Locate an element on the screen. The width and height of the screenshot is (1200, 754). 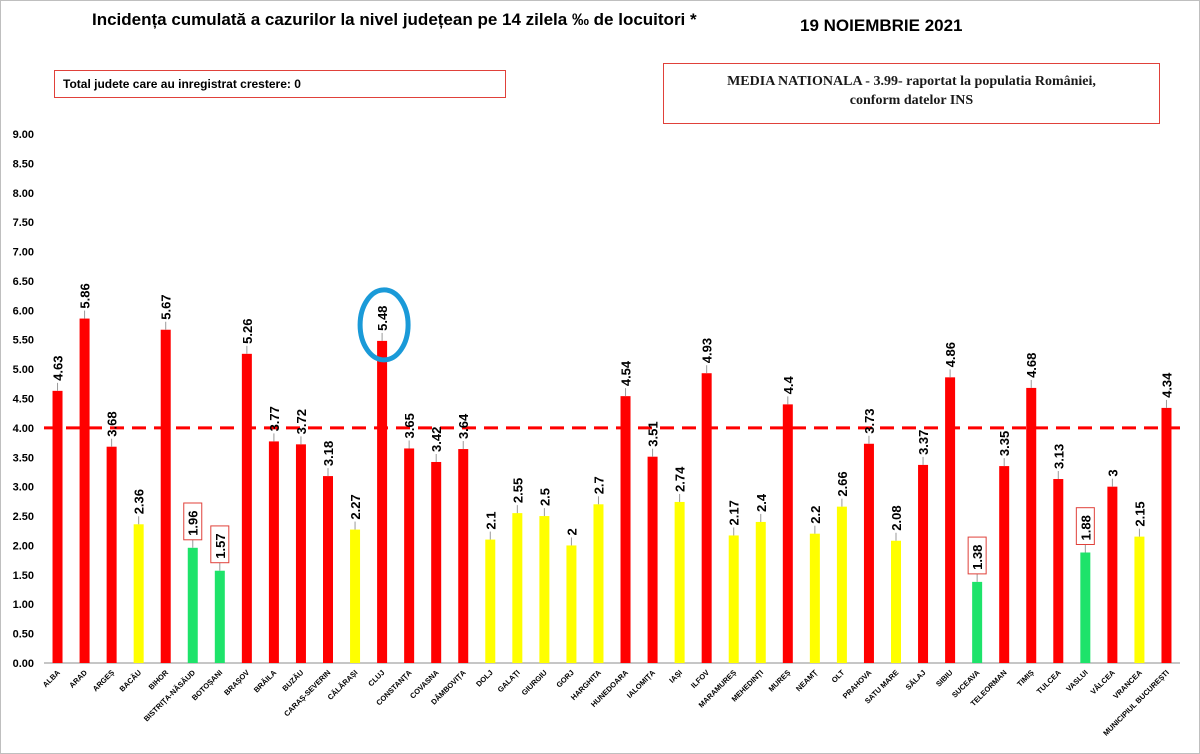
x-tick-label: TULCEA is located at coordinates (1049, 682).